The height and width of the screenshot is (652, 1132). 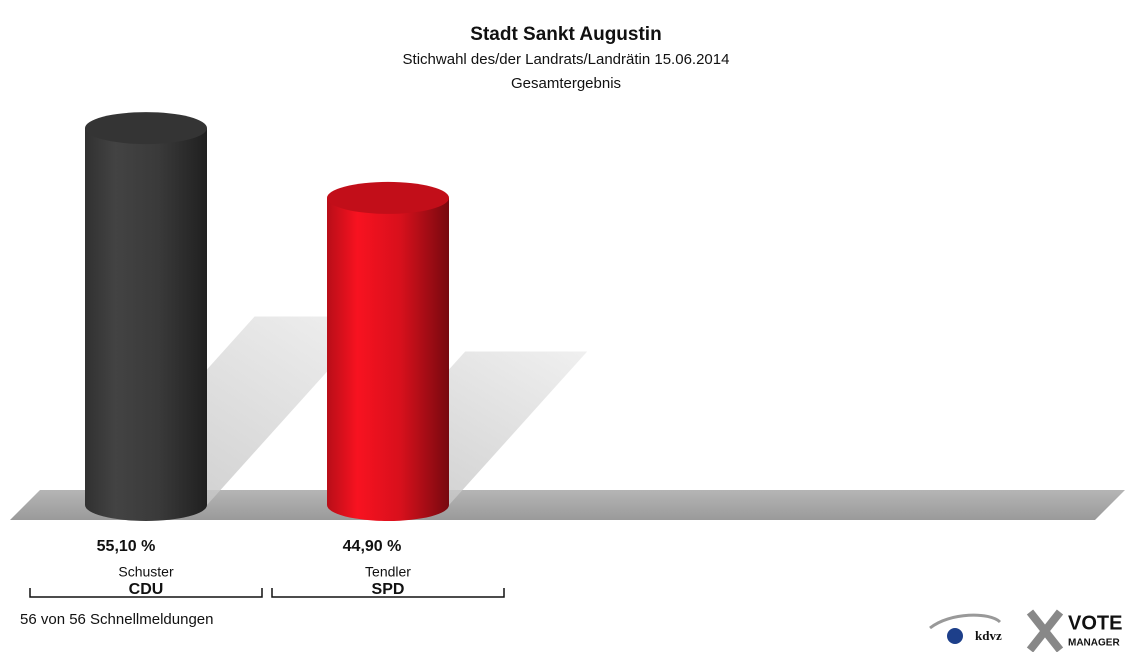 I want to click on floor, so click(x=567, y=505).